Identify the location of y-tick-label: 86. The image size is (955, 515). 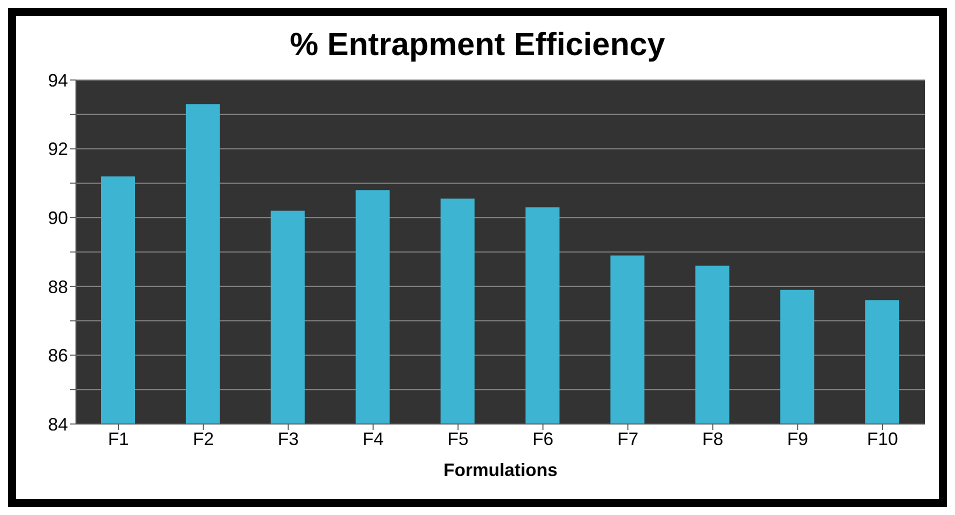
(58, 356).